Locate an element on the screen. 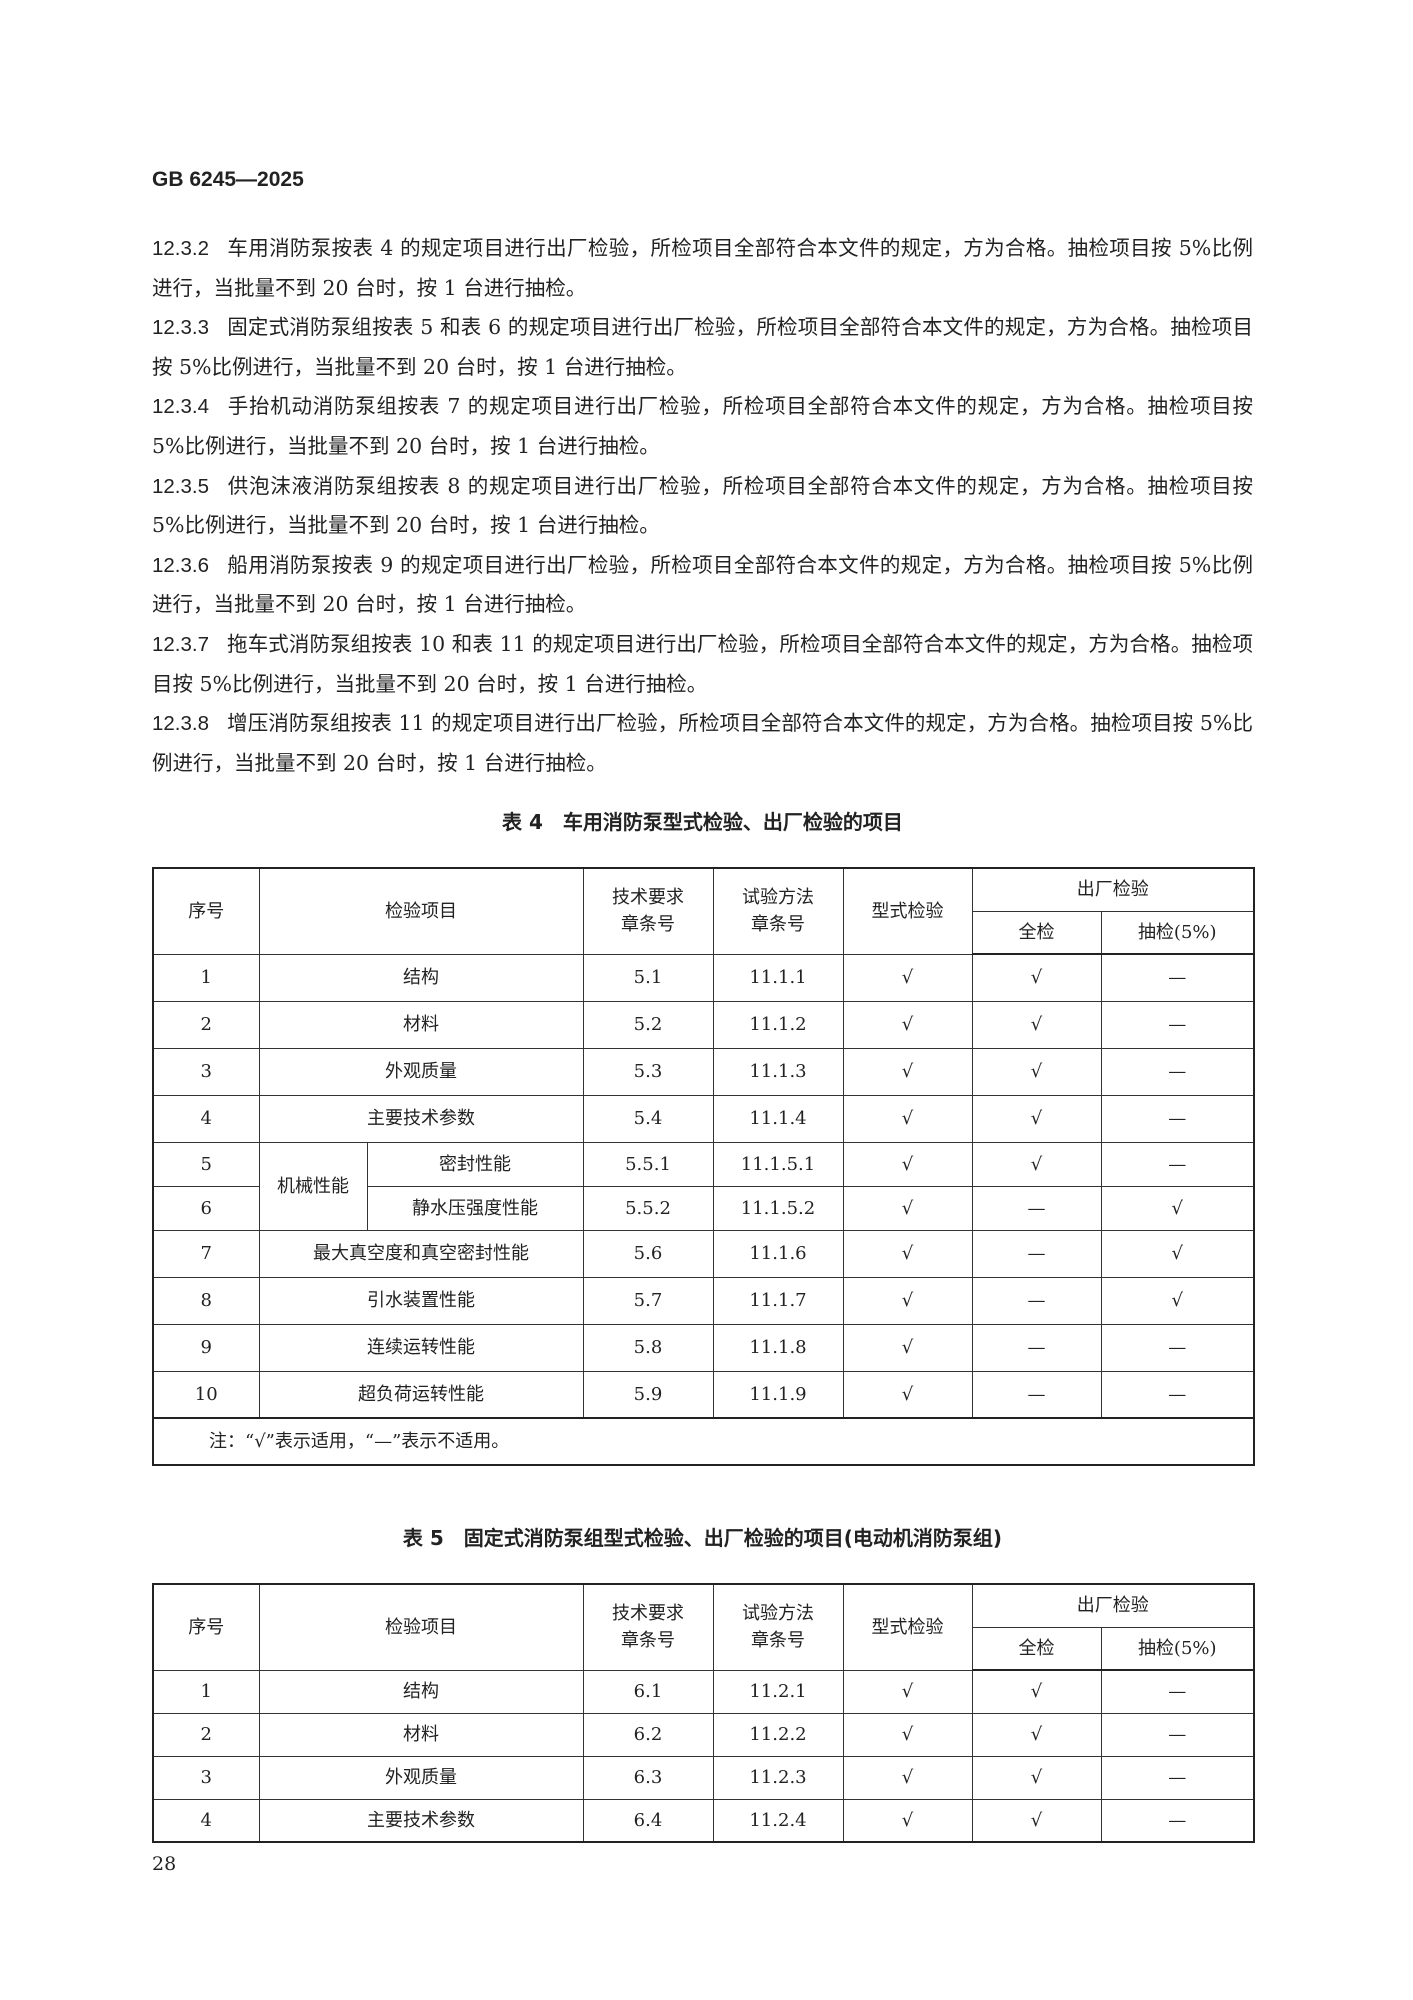  cell-method: 11.2.1 is located at coordinates (778, 1691).